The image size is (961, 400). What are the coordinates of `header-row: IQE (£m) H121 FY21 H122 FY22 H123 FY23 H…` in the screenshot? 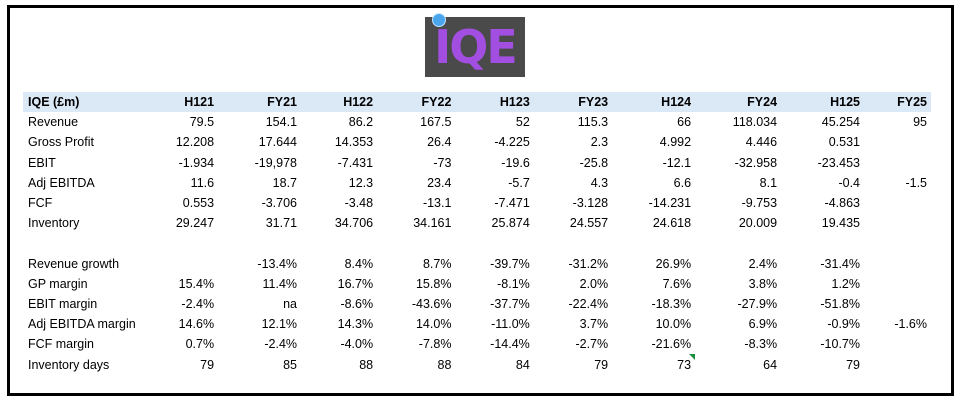 It's located at (477, 102).